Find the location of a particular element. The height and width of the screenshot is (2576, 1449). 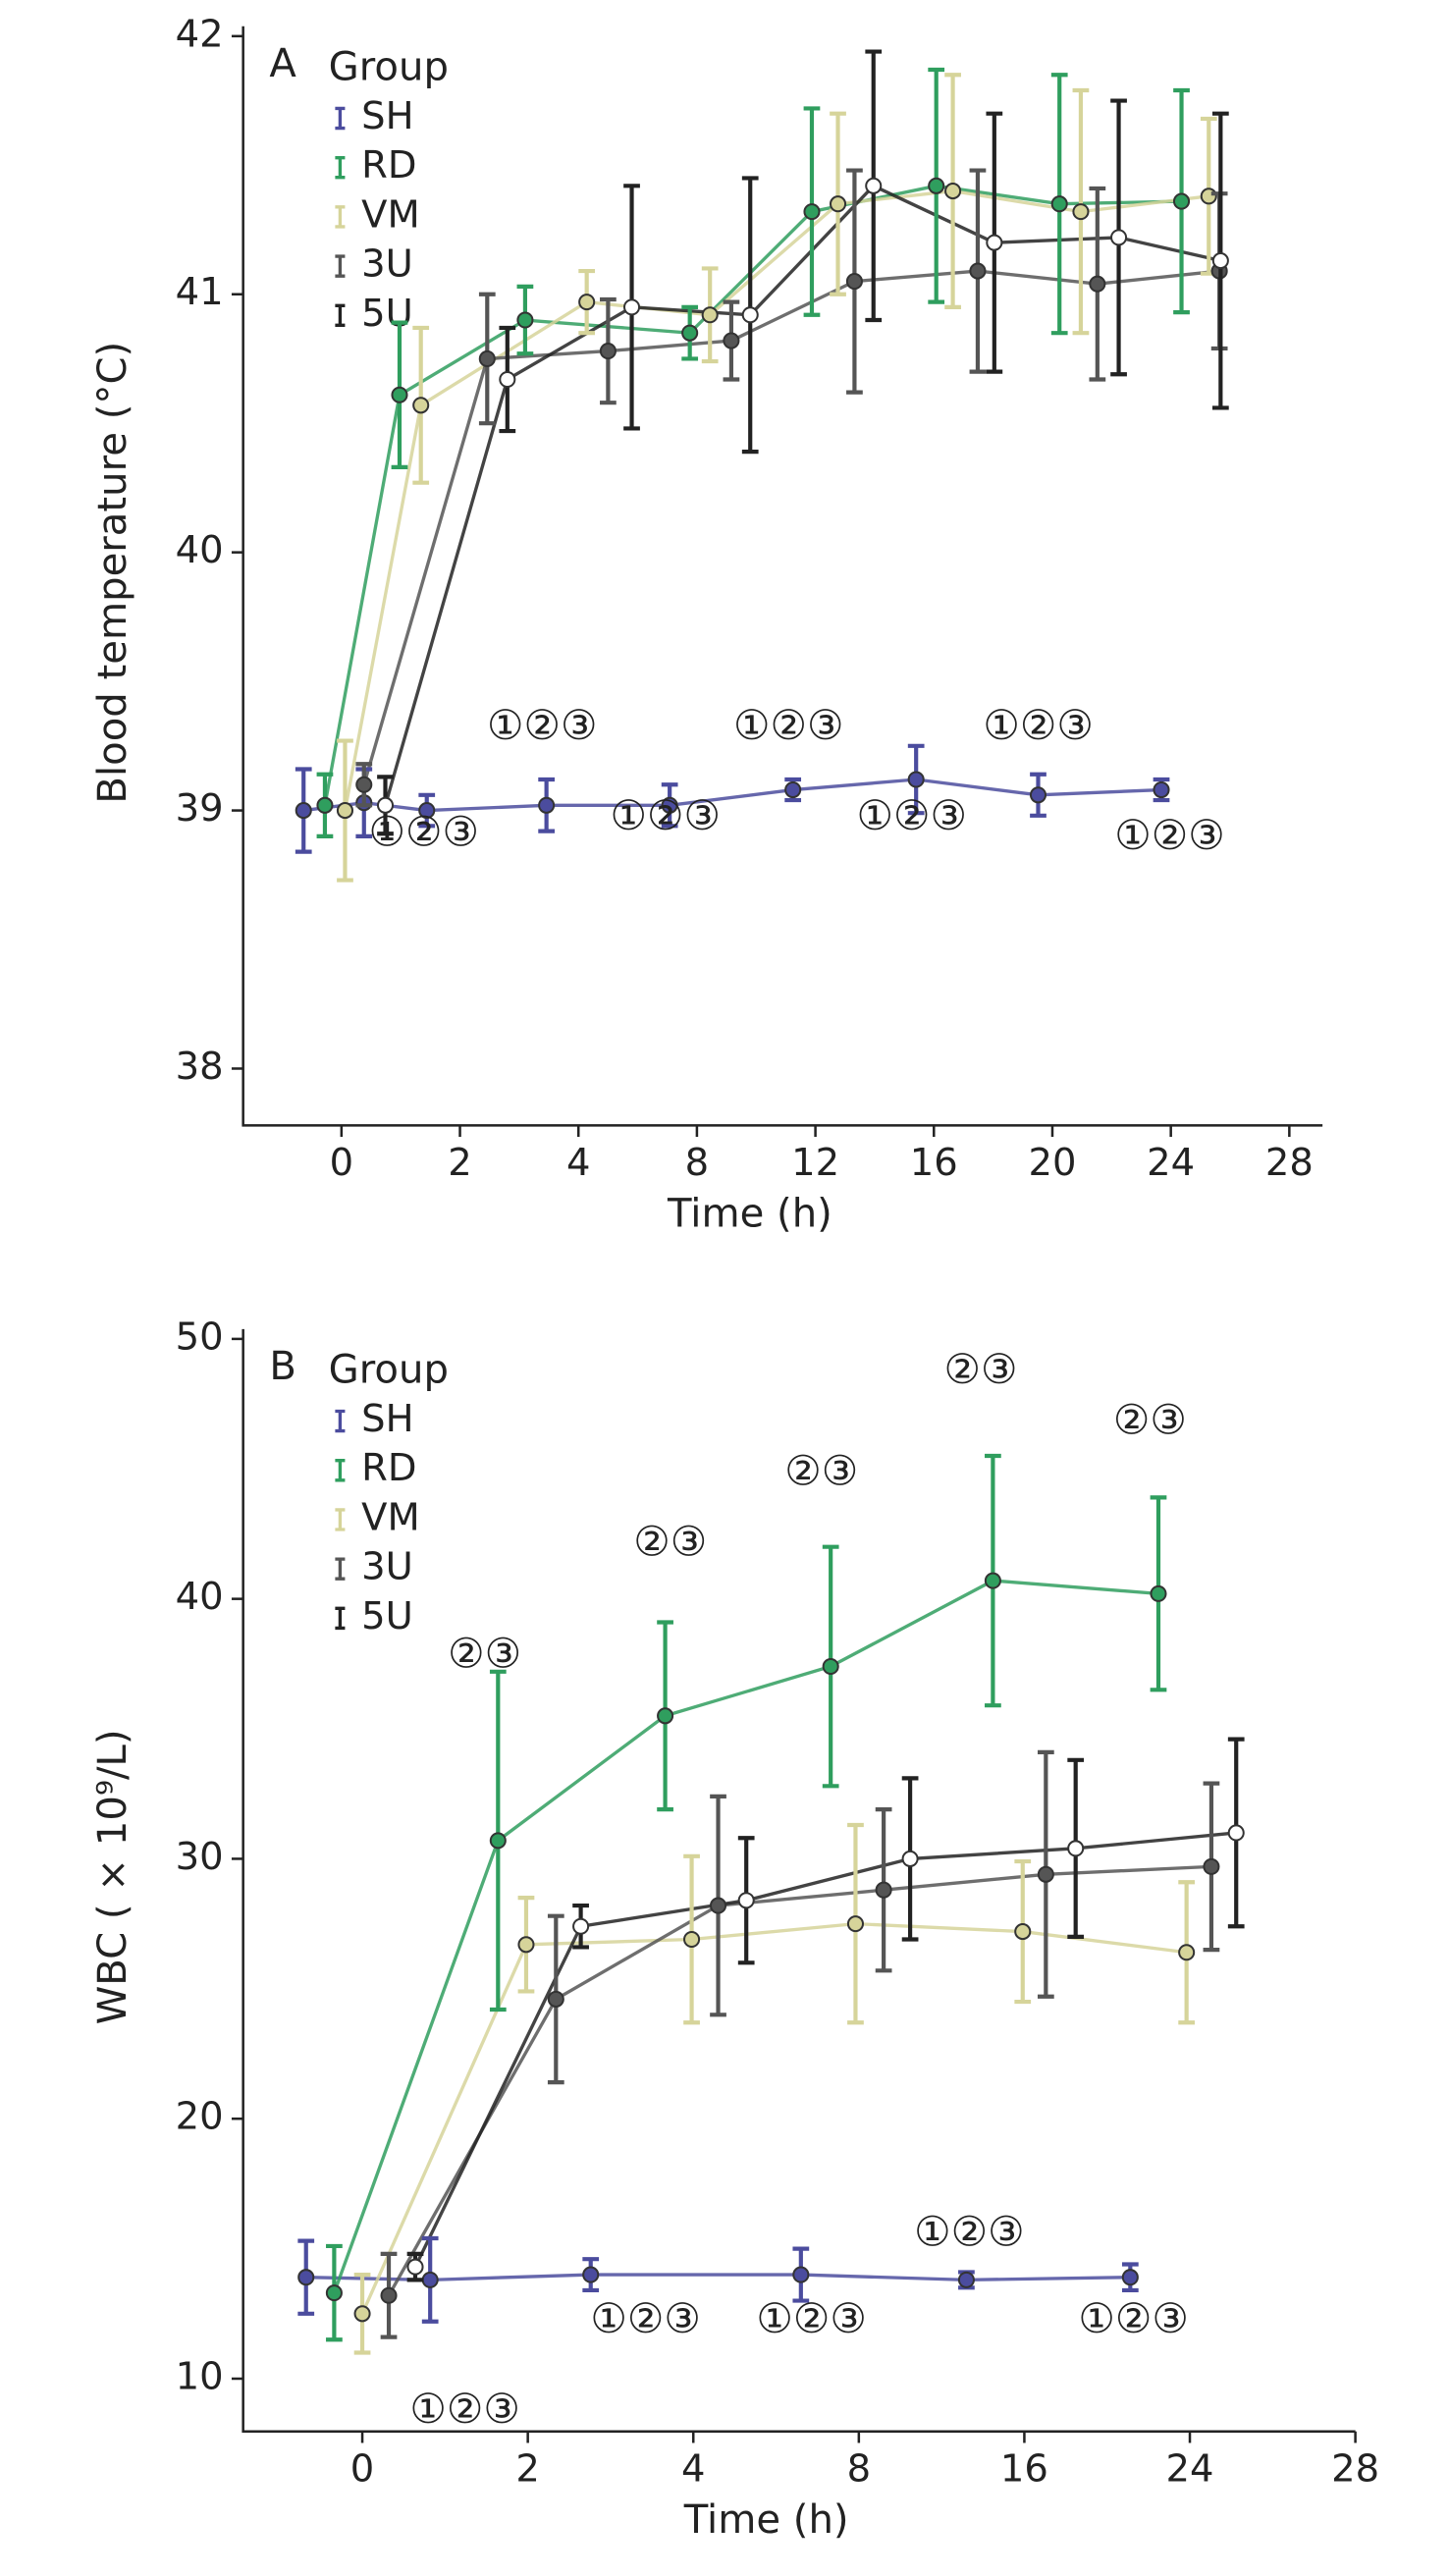

y-tick-label: 38 is located at coordinates (200, 1067).